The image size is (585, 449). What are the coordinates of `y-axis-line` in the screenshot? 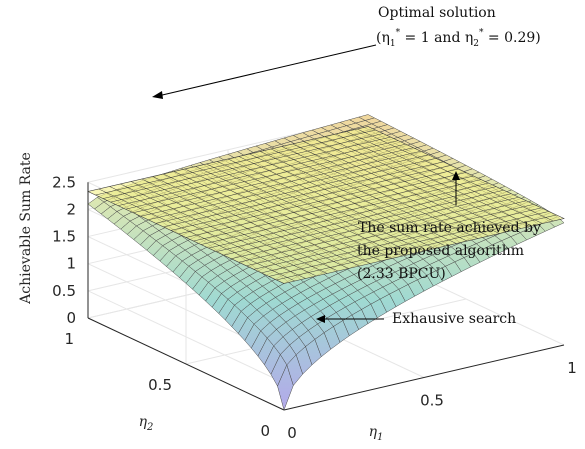 It's located at (186, 364).